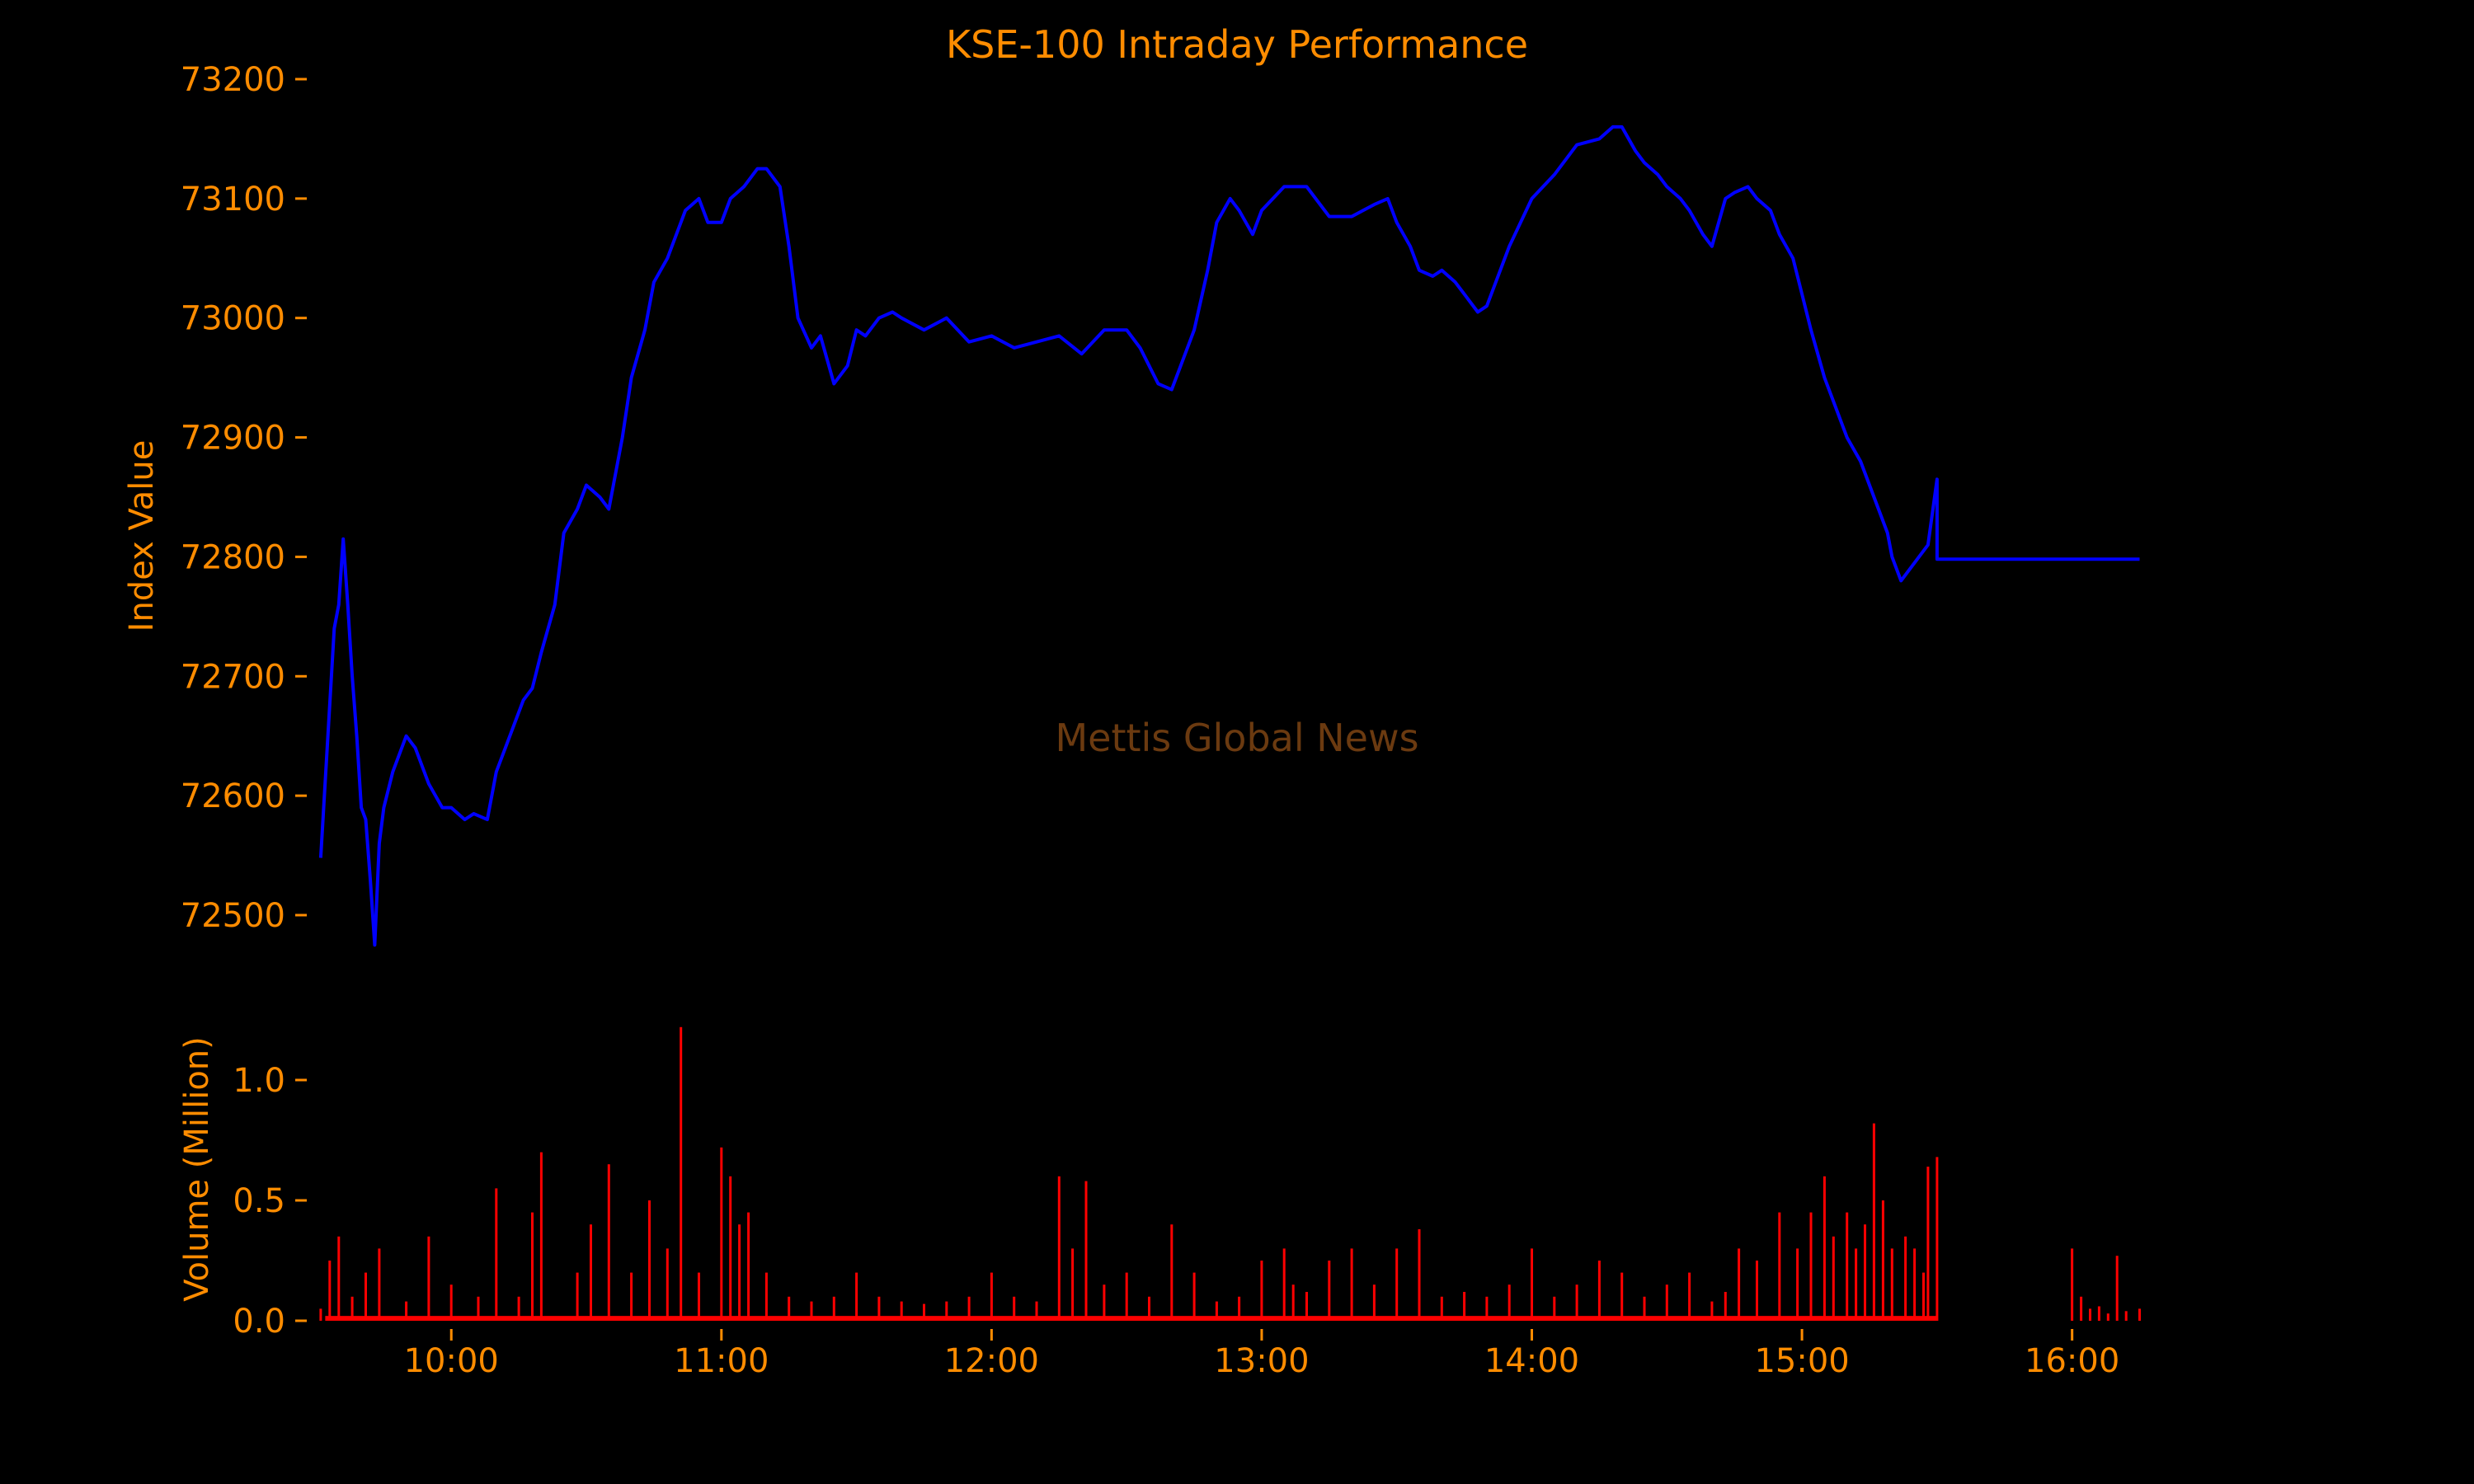 The width and height of the screenshot is (2474, 1484). Describe the element at coordinates (233, 557) in the screenshot. I see `index-y-tick-label: 72800` at that location.